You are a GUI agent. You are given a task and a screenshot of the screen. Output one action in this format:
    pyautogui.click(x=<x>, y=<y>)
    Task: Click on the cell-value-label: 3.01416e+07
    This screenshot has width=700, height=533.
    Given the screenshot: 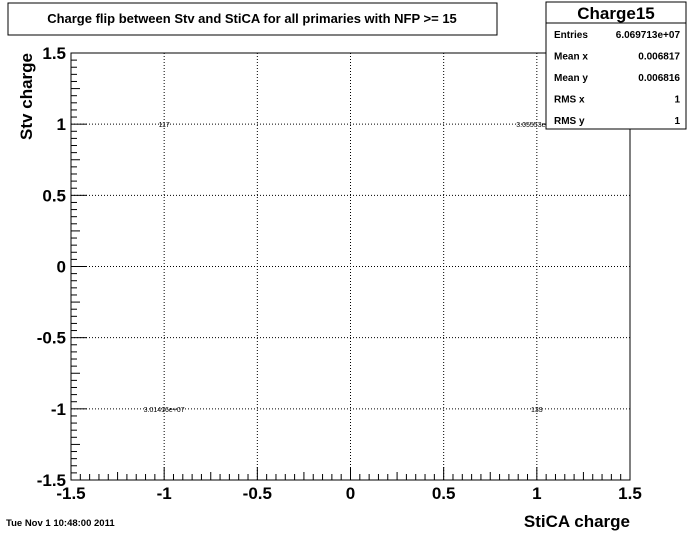 What is the action you would take?
    pyautogui.click(x=164, y=410)
    